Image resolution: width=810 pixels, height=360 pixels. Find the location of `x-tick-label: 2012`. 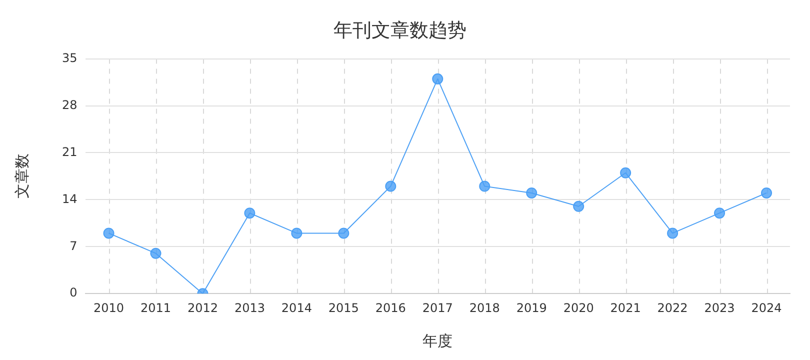

x-tick-label: 2012 is located at coordinates (202, 307).